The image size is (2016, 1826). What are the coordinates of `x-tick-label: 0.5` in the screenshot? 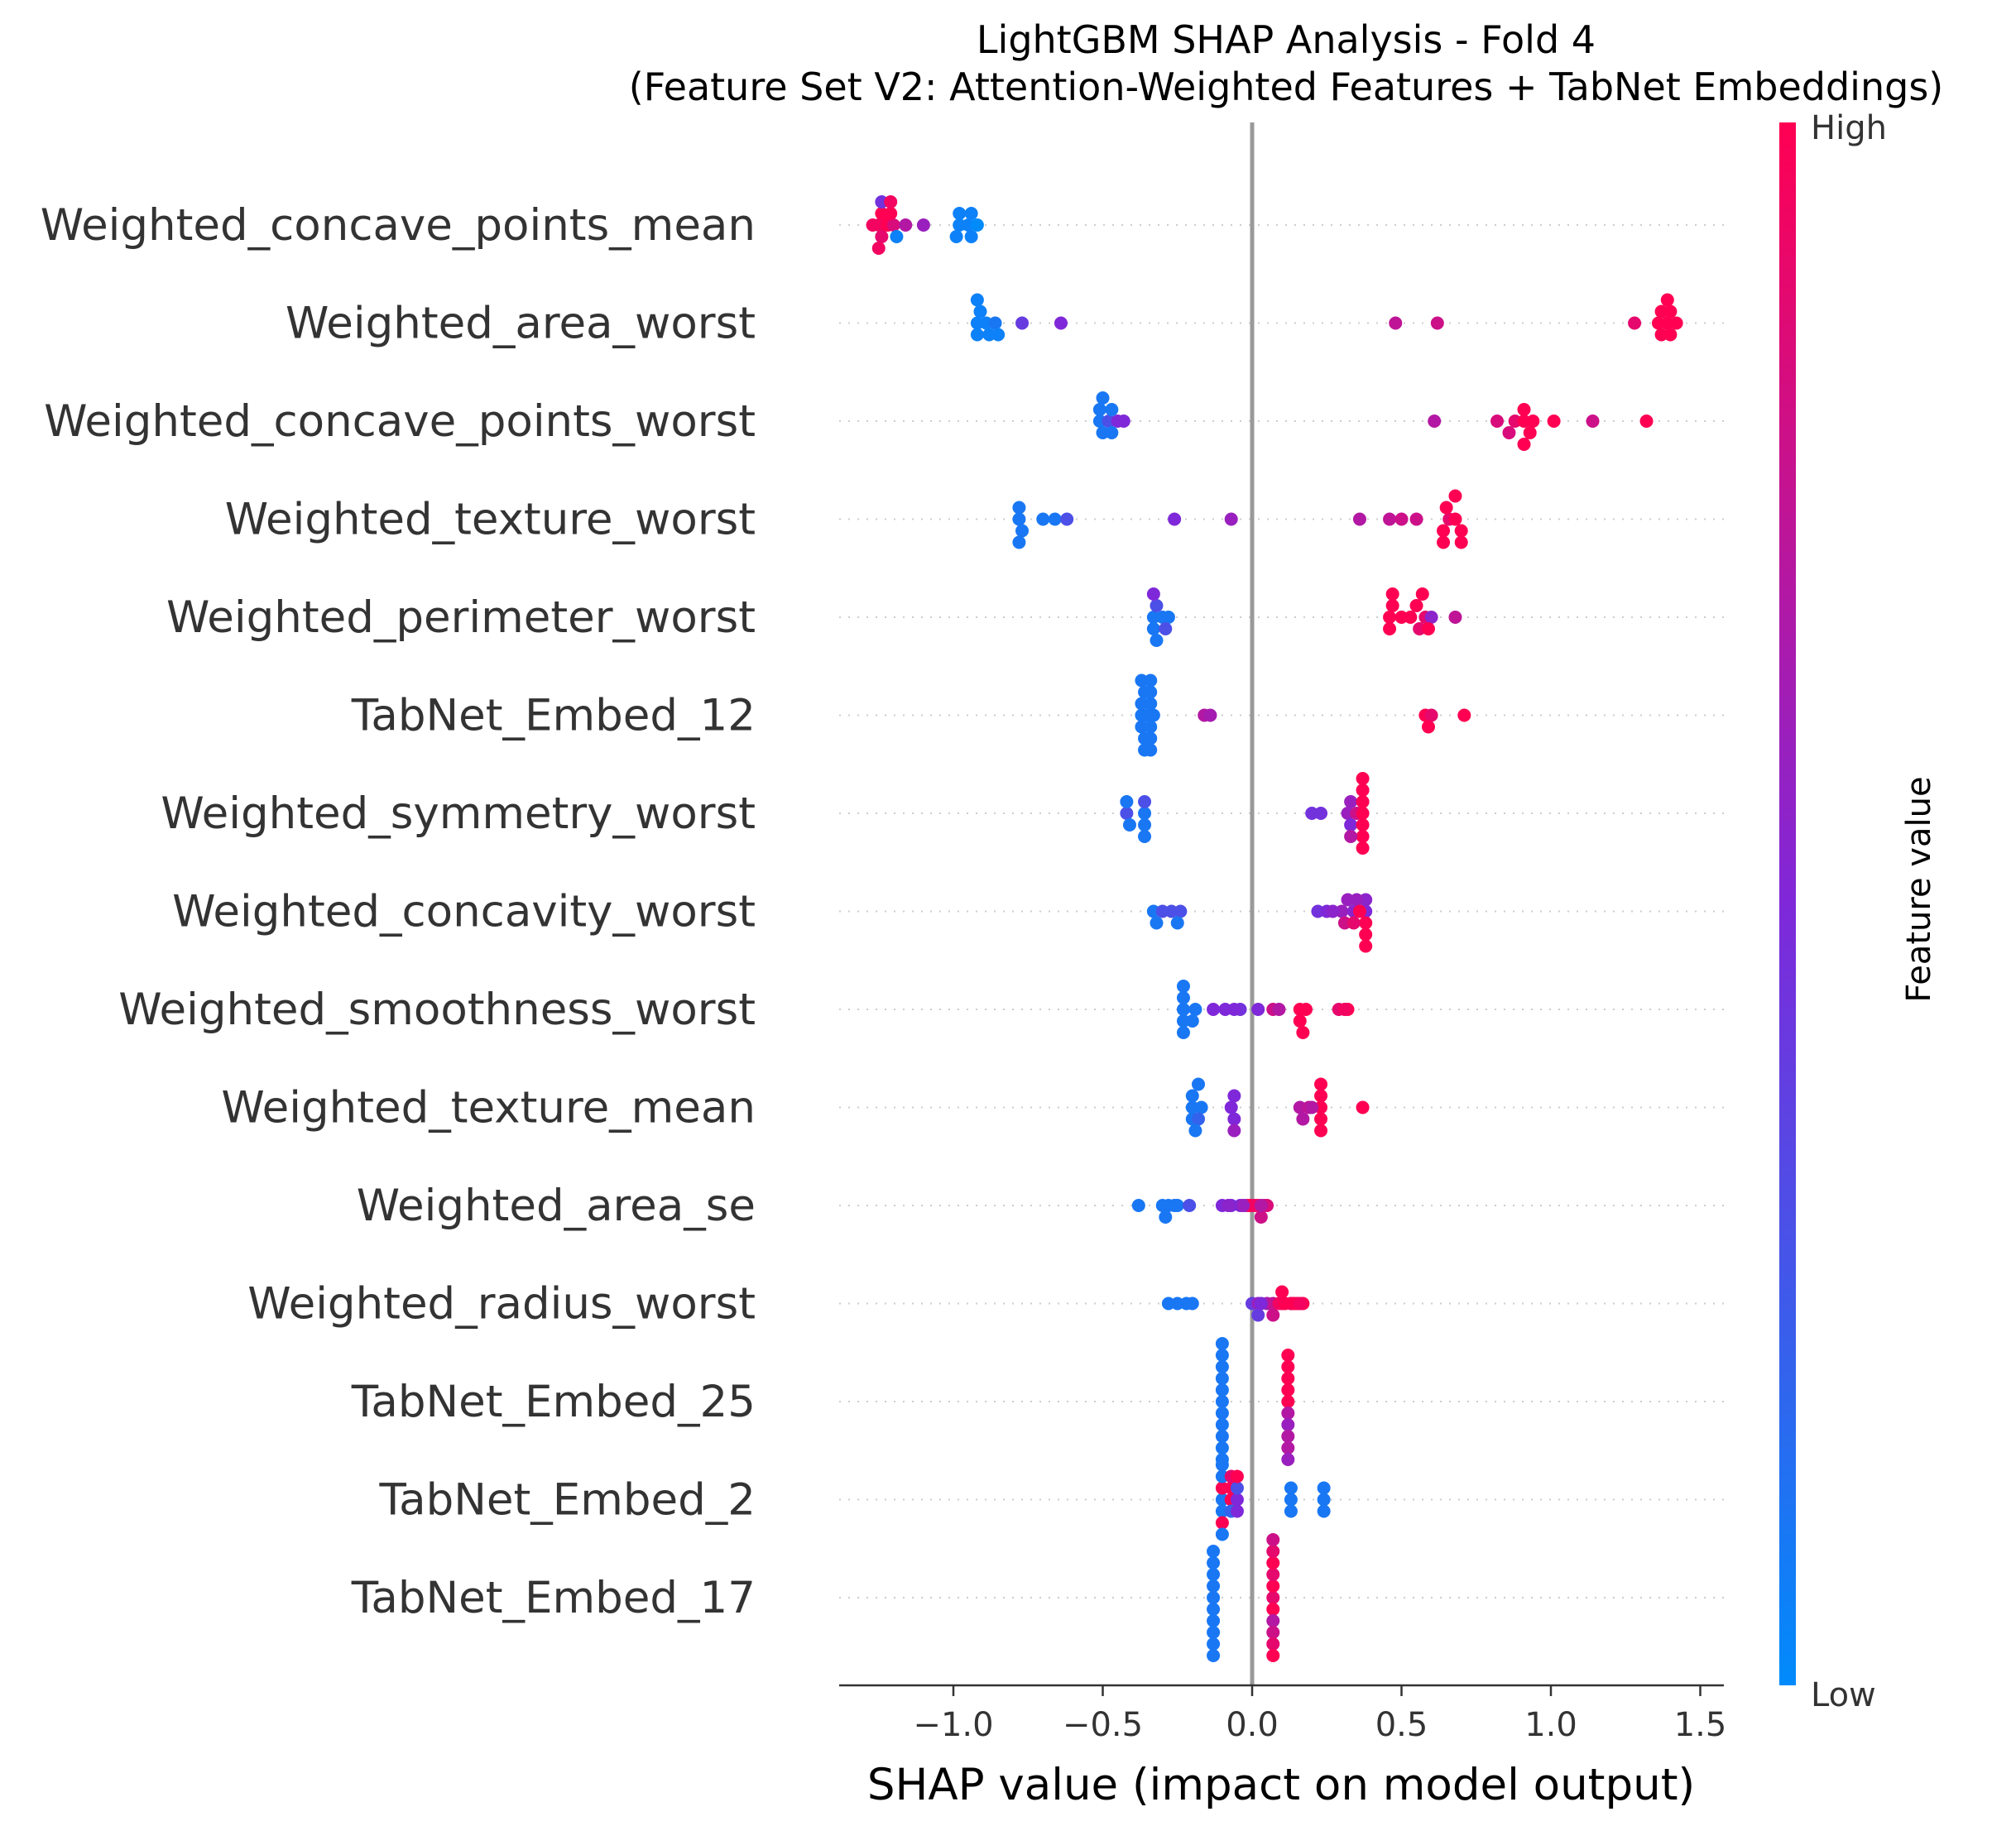 It's located at (1401, 1725).